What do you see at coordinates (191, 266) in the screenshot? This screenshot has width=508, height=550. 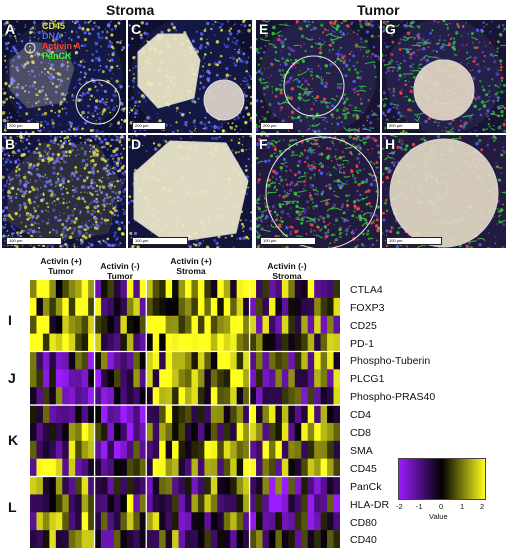 I see `col-head-activin-pos-stroma: Activin (+) Stroma` at bounding box center [191, 266].